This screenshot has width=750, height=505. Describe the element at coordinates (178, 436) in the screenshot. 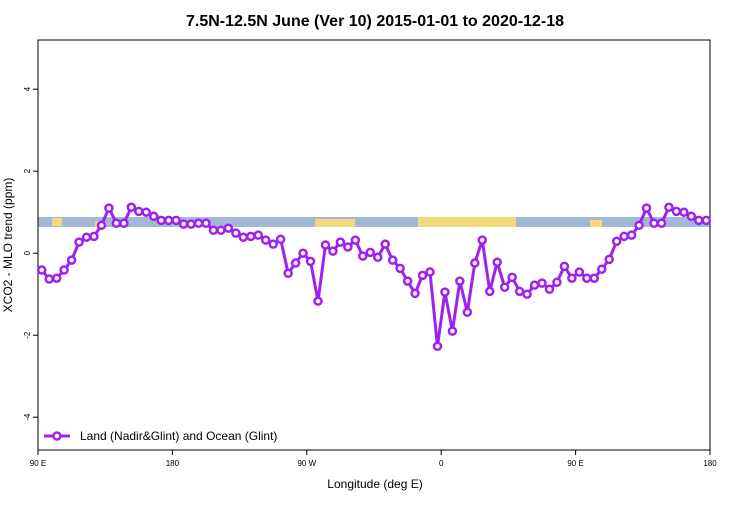

I see `legend-label: Land (Nadir&Glint) and Ocean (Glint)` at that location.